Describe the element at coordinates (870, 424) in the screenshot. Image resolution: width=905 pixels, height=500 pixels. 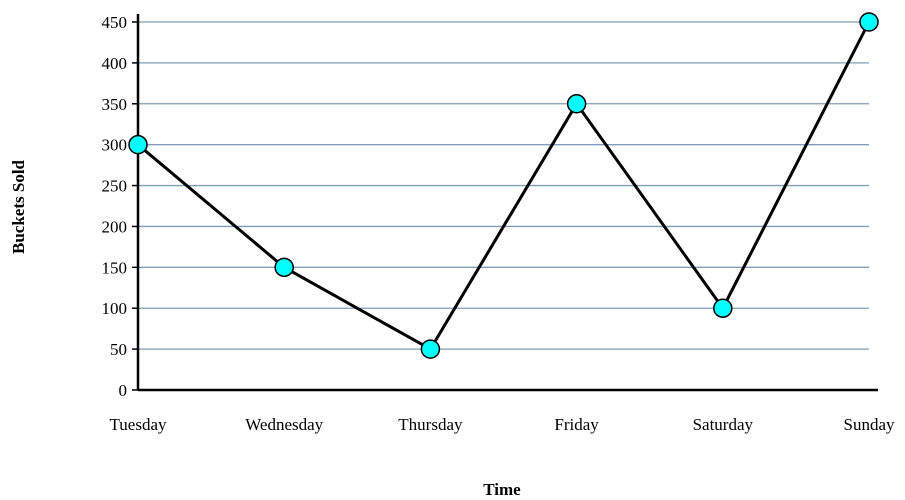
I see `x-tick-label: Sunday` at that location.